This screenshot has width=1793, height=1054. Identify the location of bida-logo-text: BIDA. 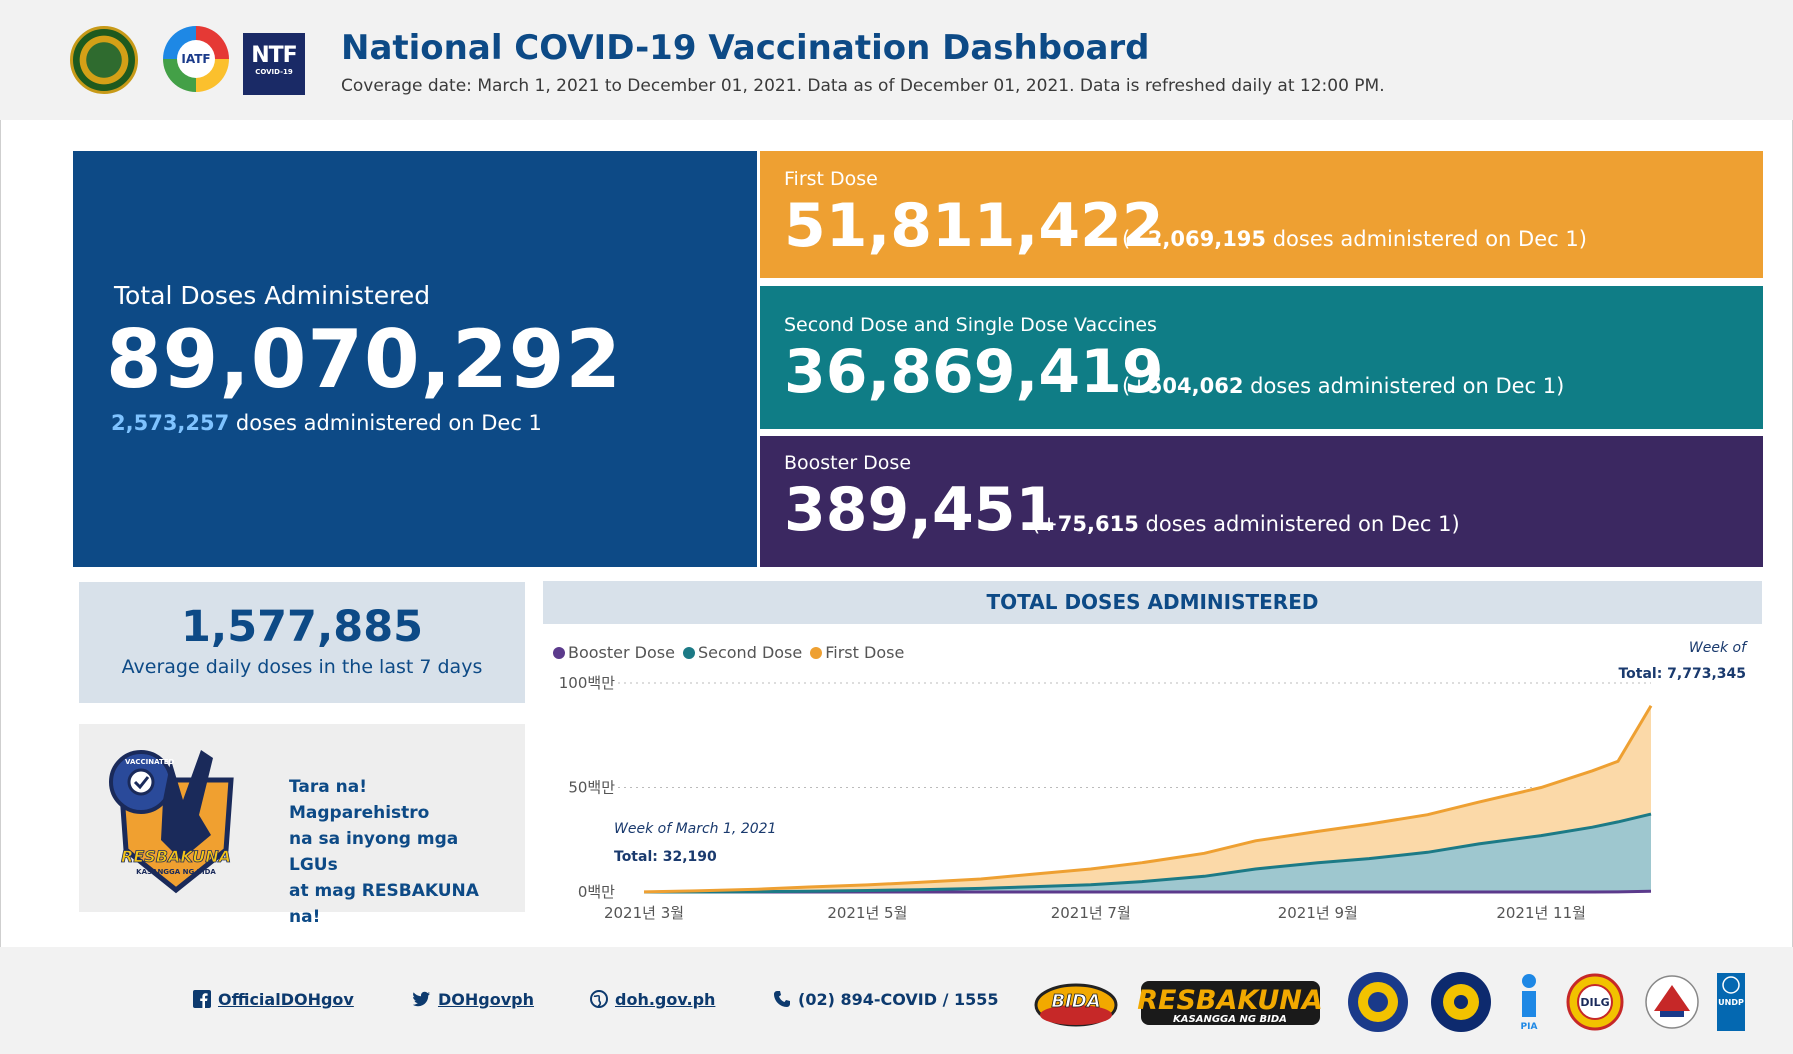
(1075, 1001).